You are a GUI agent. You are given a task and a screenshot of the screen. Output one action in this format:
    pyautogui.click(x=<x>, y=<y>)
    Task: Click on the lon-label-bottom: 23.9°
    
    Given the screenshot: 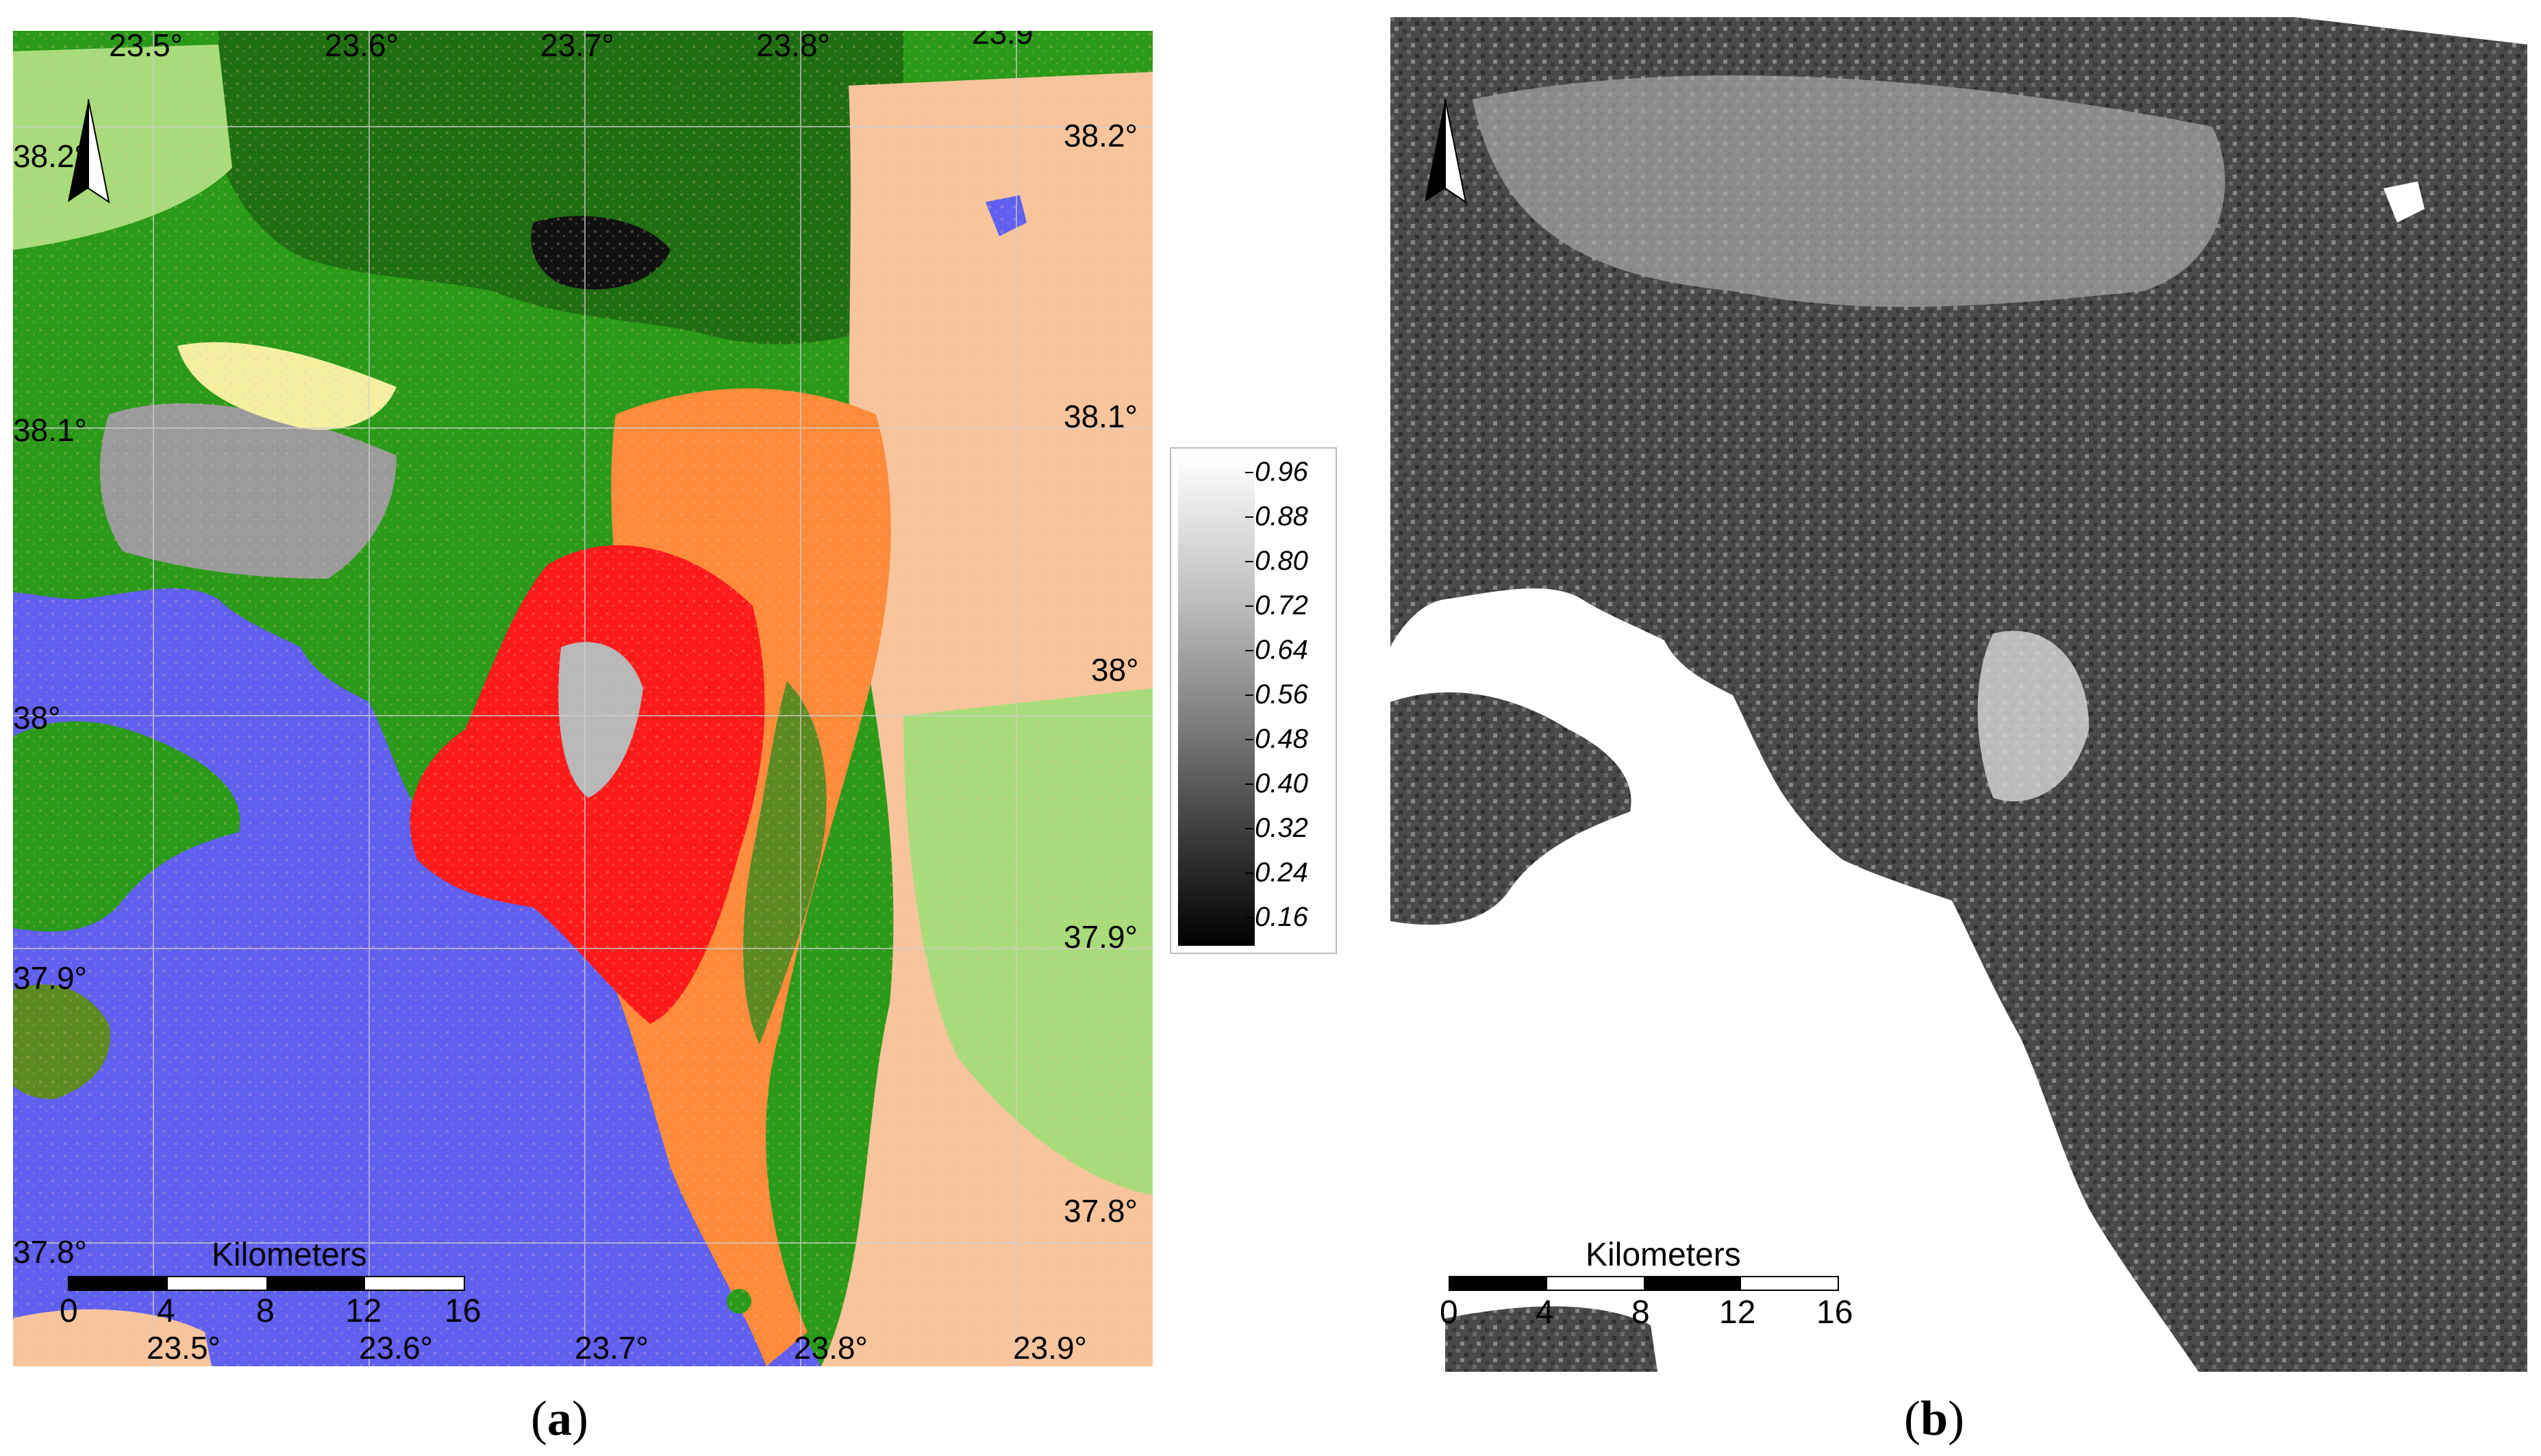 What is the action you would take?
    pyautogui.click(x=1050, y=1348)
    